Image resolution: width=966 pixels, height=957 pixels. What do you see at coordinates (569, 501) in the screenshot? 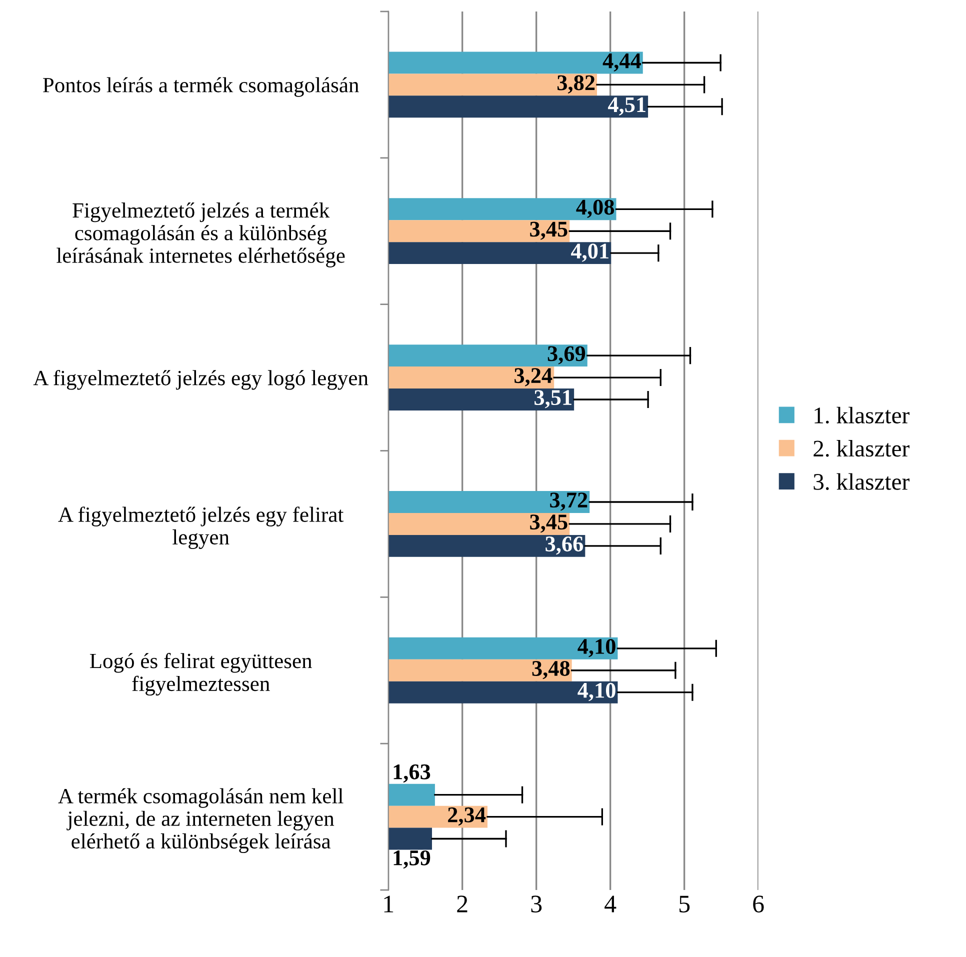
I see `data-label: 3,72` at bounding box center [569, 501].